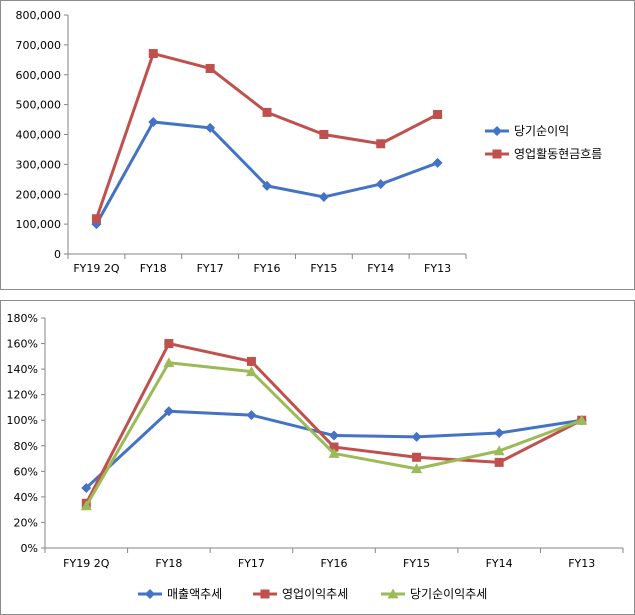 The width and height of the screenshot is (635, 615). I want to click on y-tick-label: 140%, so click(22, 369).